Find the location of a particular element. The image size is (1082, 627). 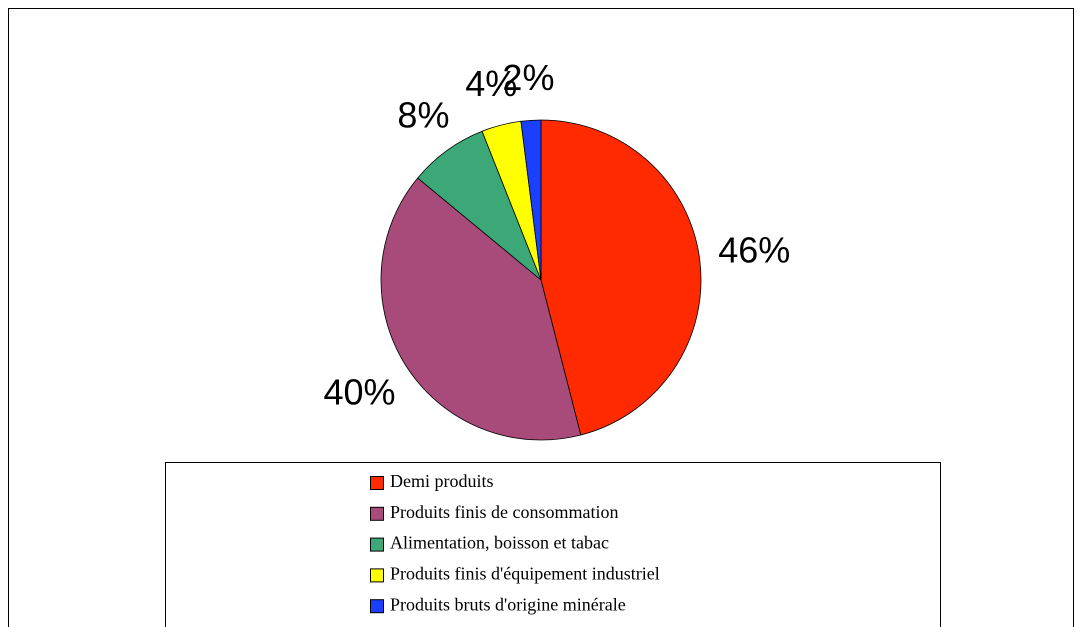

legend-label: Alimentation, boisson et tabac is located at coordinates (499, 543).